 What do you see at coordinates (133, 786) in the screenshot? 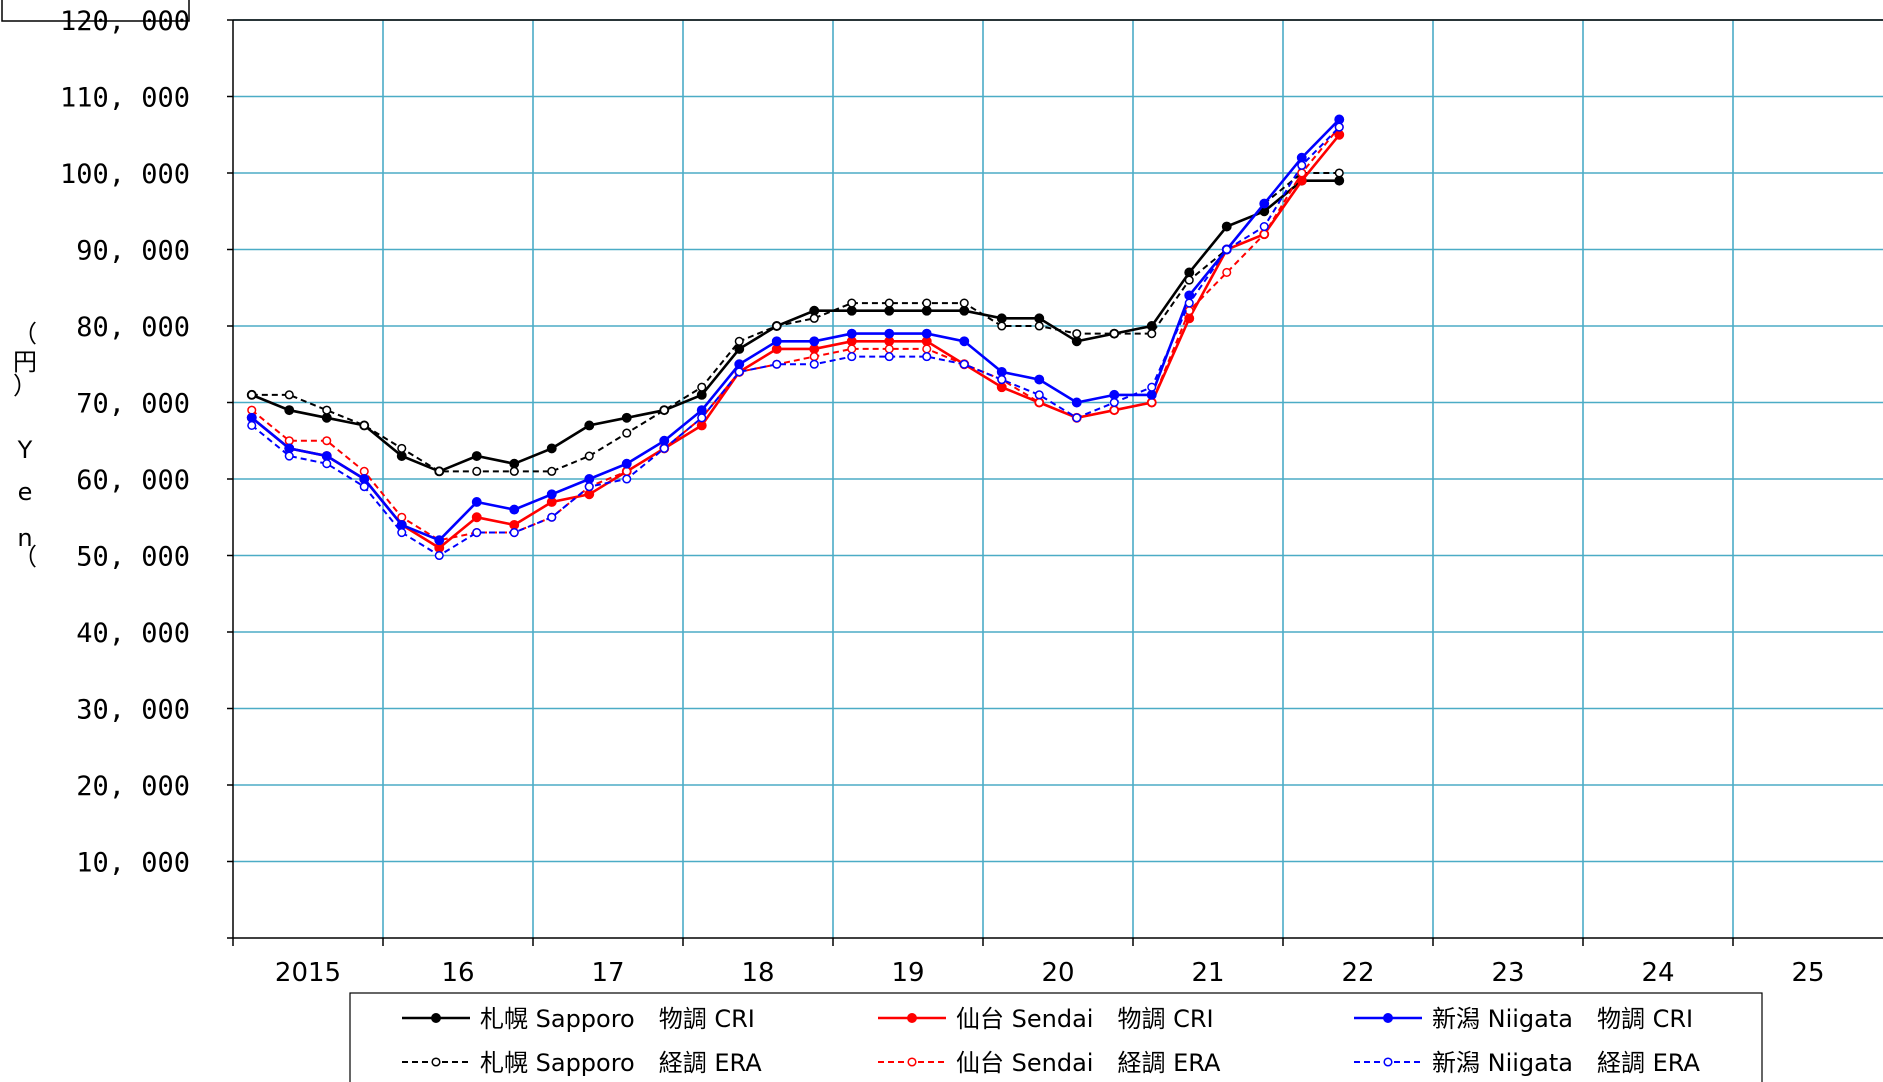
I see `y-tick-label: 20, 000` at bounding box center [133, 786].